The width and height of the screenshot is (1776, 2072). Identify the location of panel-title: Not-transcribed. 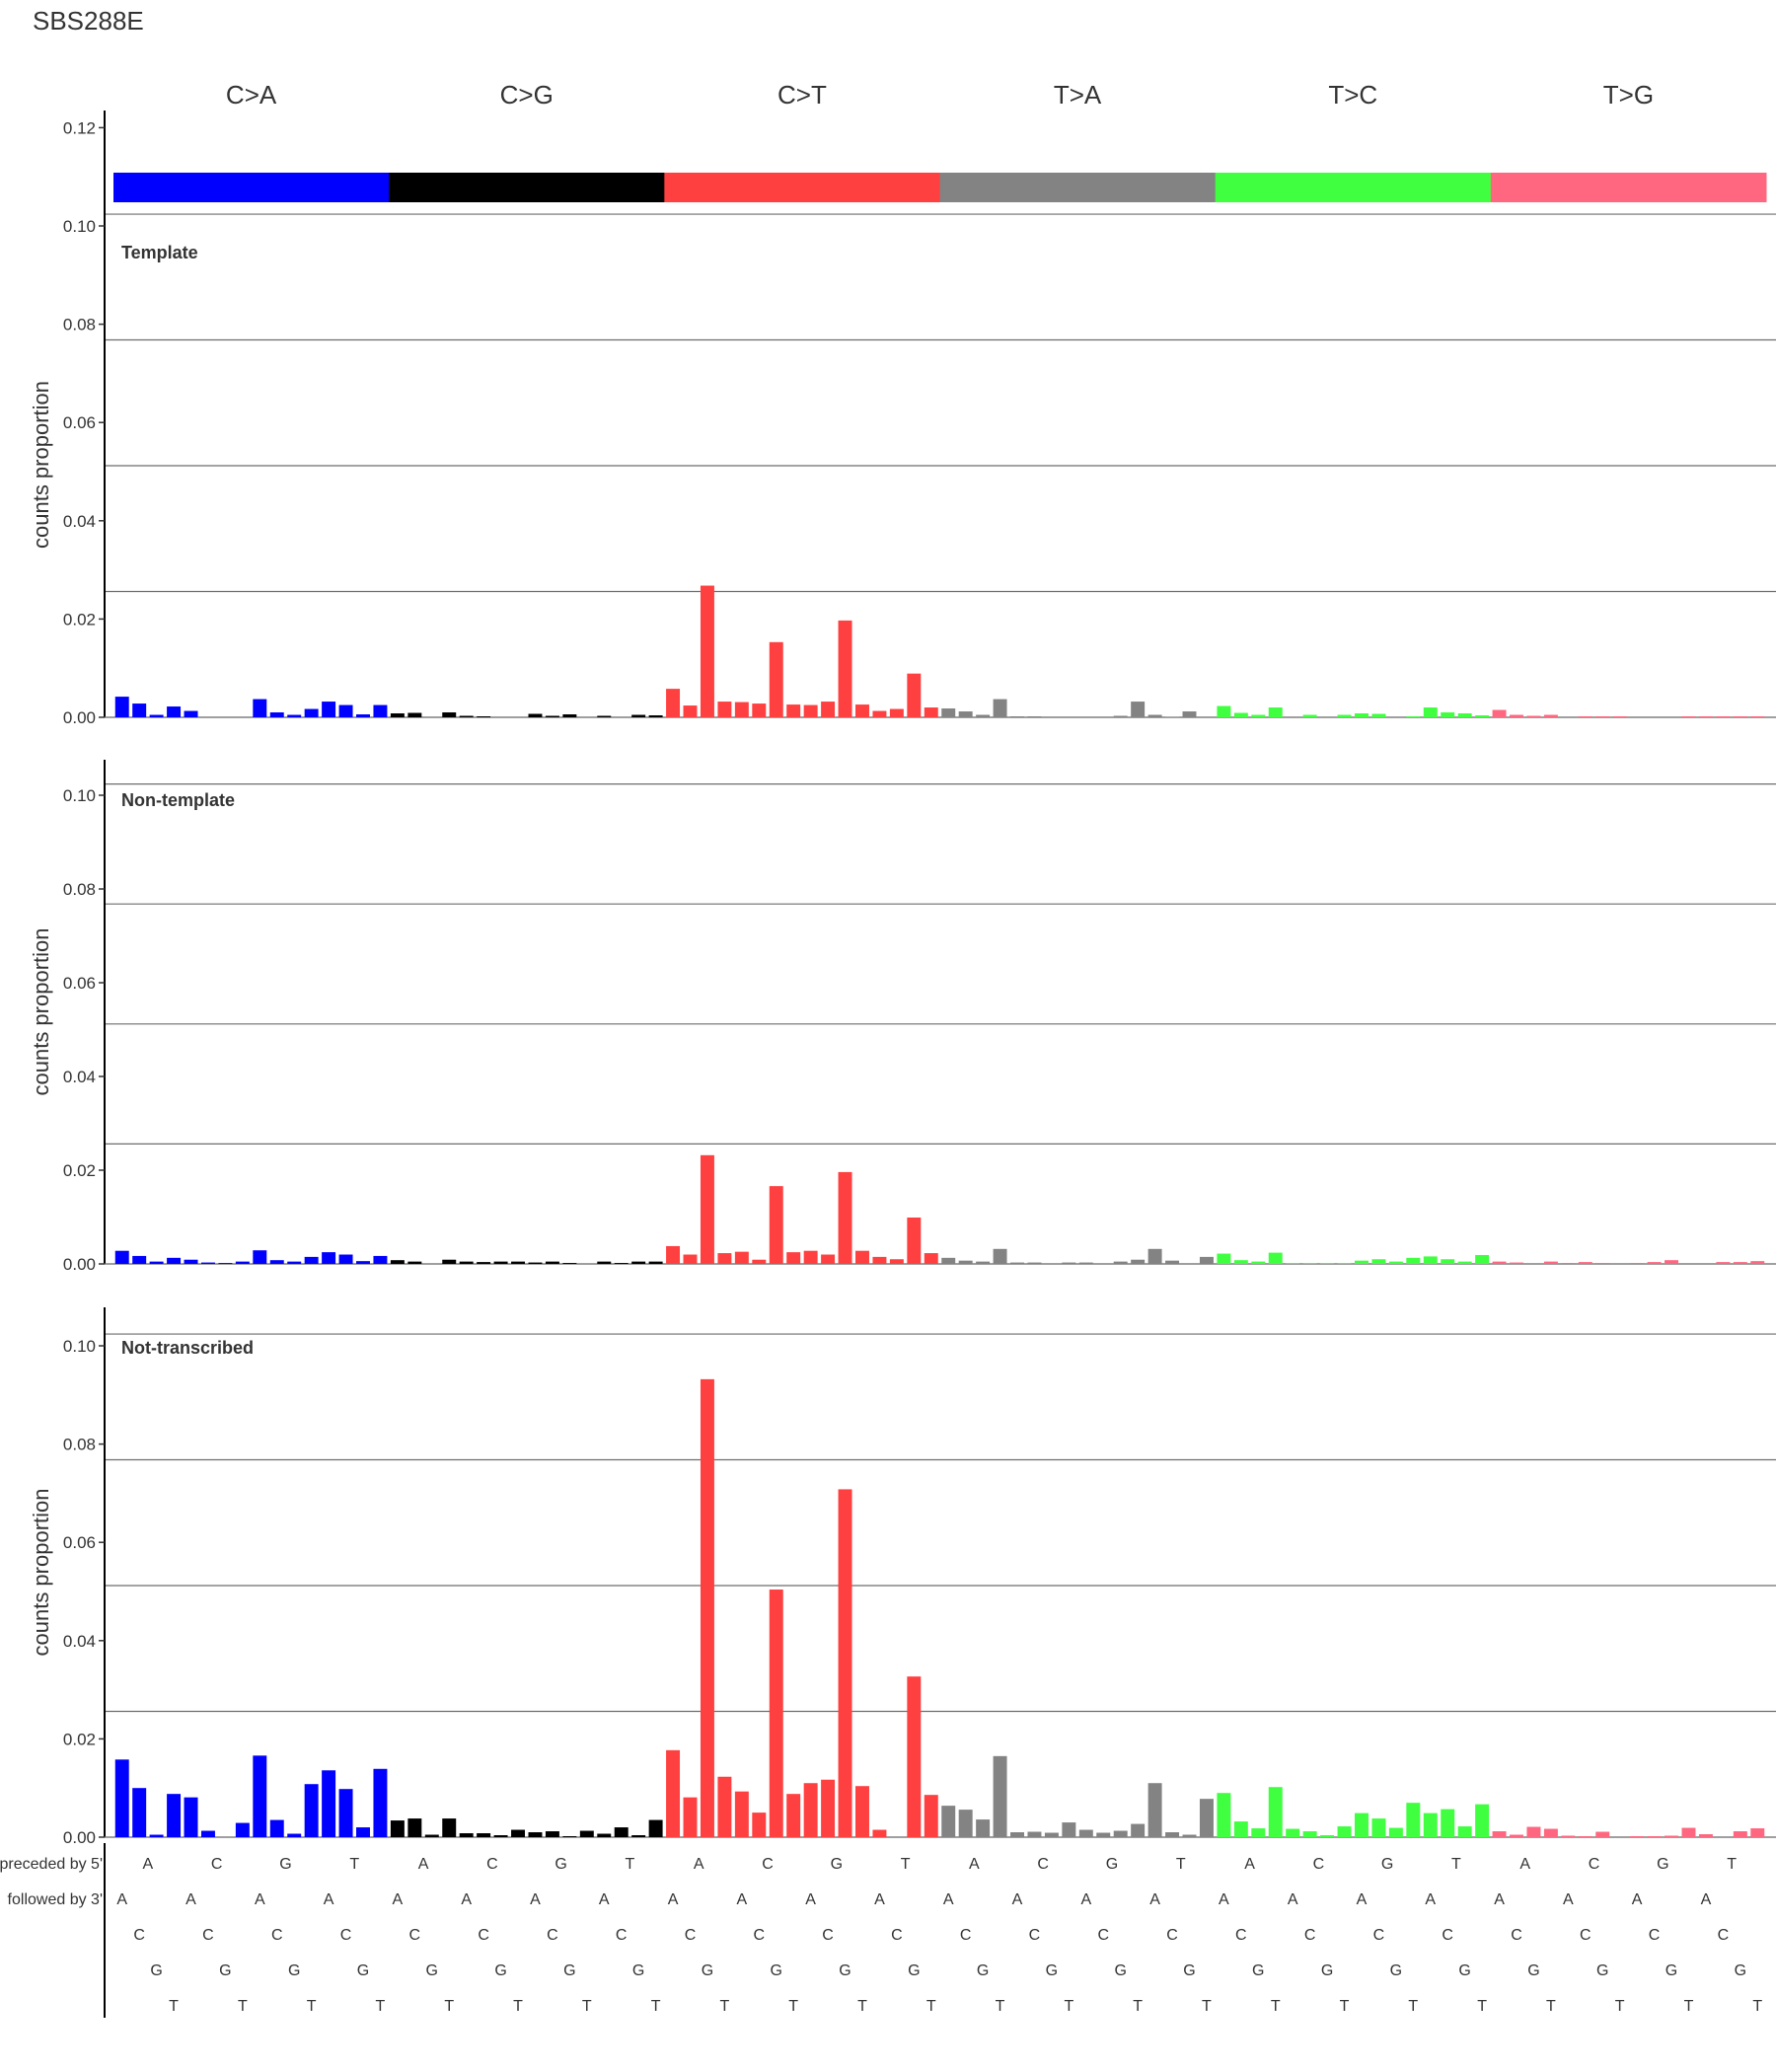
(188, 1348).